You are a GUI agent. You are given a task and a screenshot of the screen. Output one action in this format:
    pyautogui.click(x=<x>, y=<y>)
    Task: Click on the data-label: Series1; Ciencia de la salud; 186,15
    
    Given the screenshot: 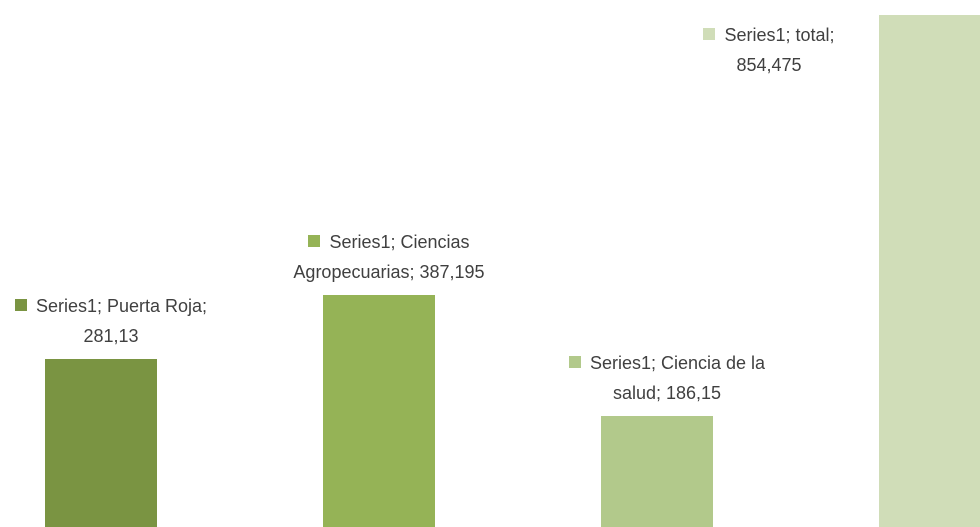 What is the action you would take?
    pyautogui.click(x=667, y=378)
    